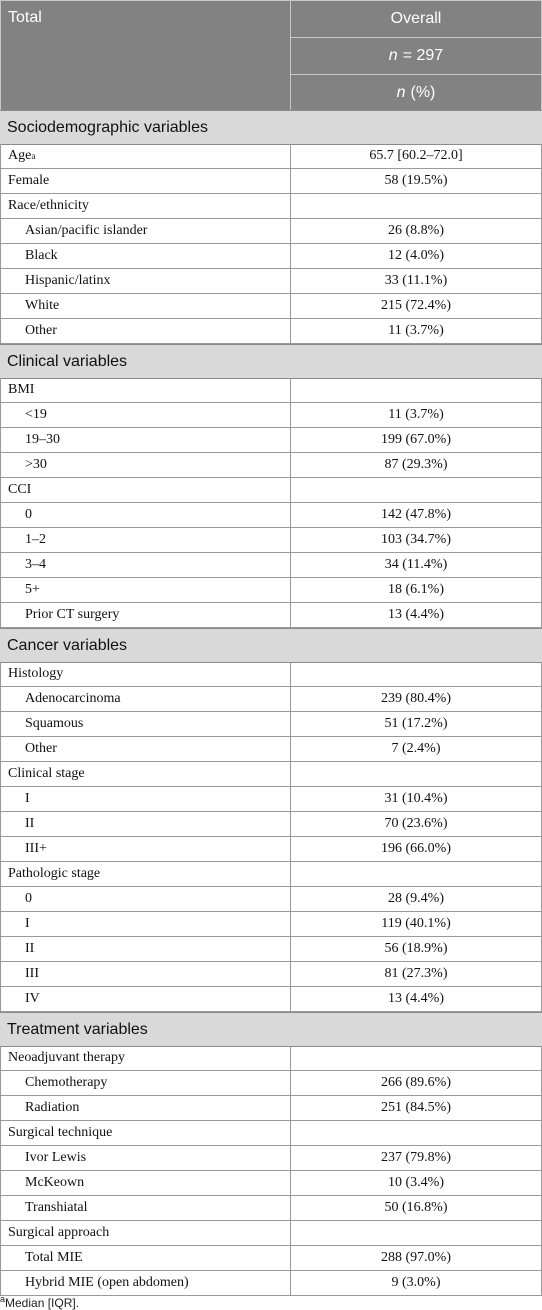 The image size is (542, 1310). I want to click on value-text: 58 (19.5%), so click(416, 180).